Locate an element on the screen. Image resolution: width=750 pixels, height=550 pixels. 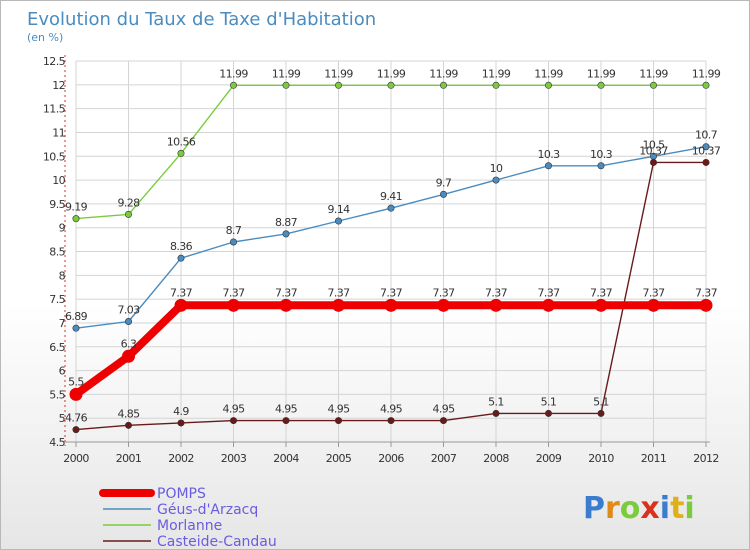
y-tick-label: 5.5 is located at coordinates (57, 394).